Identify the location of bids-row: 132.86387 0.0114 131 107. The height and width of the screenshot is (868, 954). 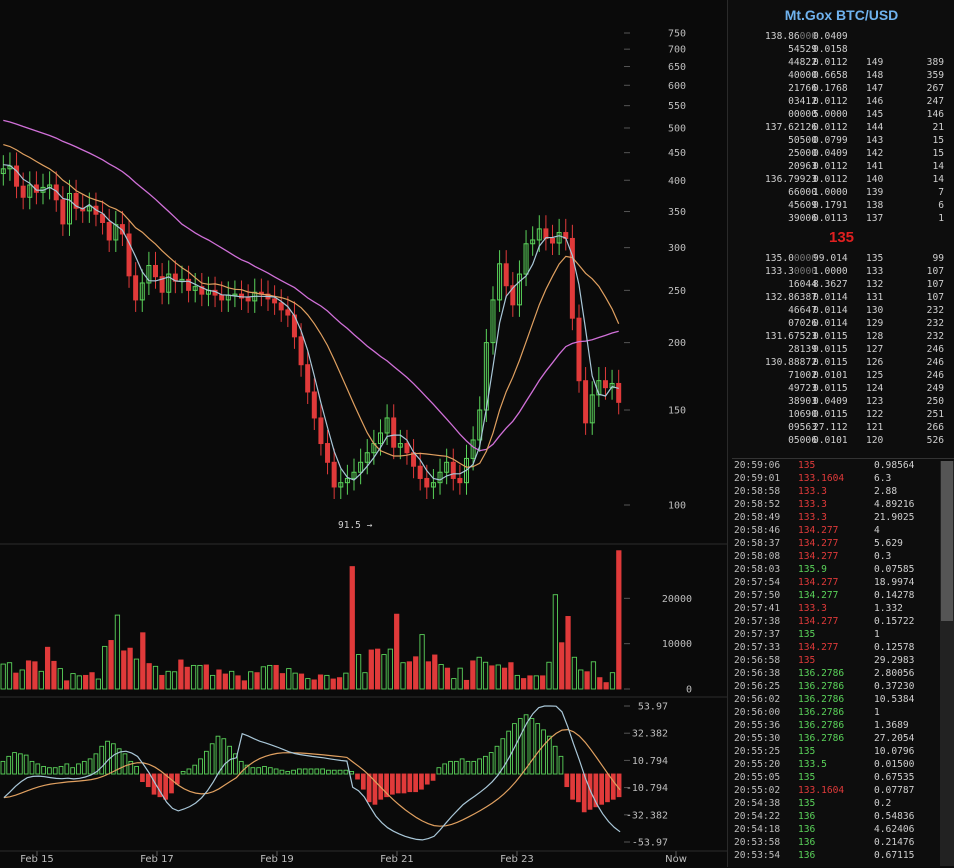
(841, 297).